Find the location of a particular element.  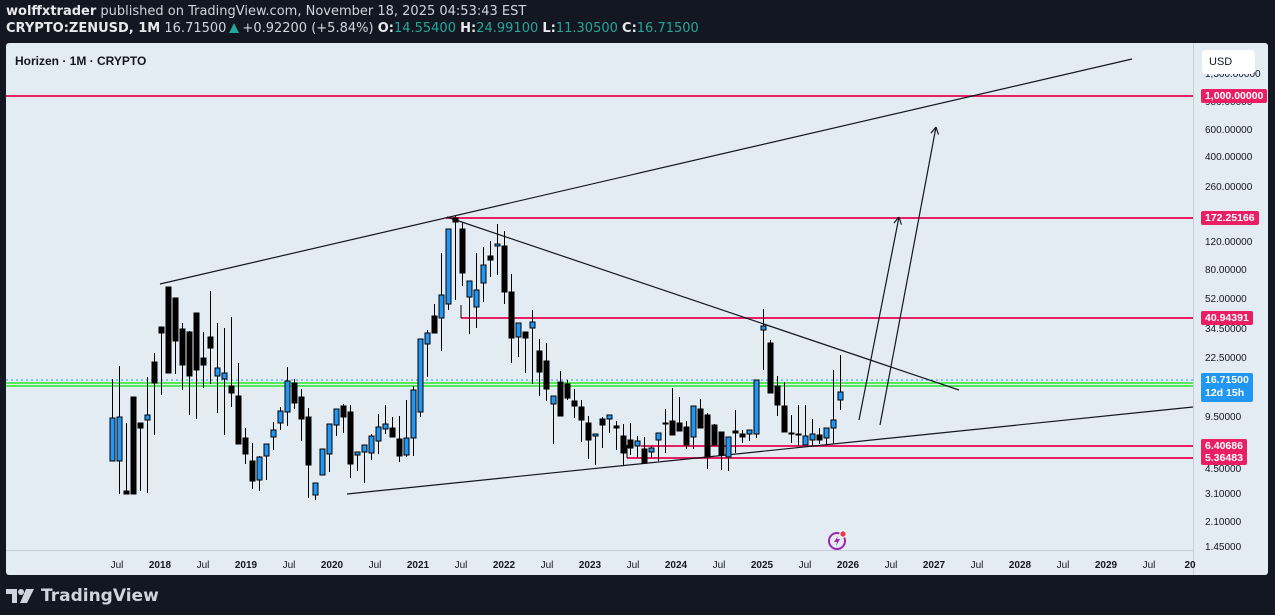

price-change: +0.92200 (+5.84%) is located at coordinates (308, 28).